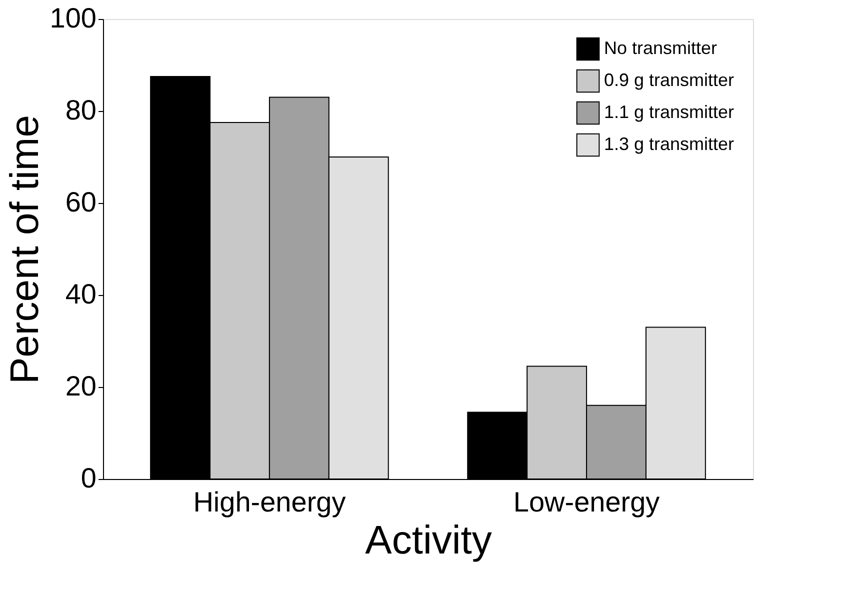 The height and width of the screenshot is (608, 842). I want to click on x-tick-label: Low-energy, so click(586, 502).